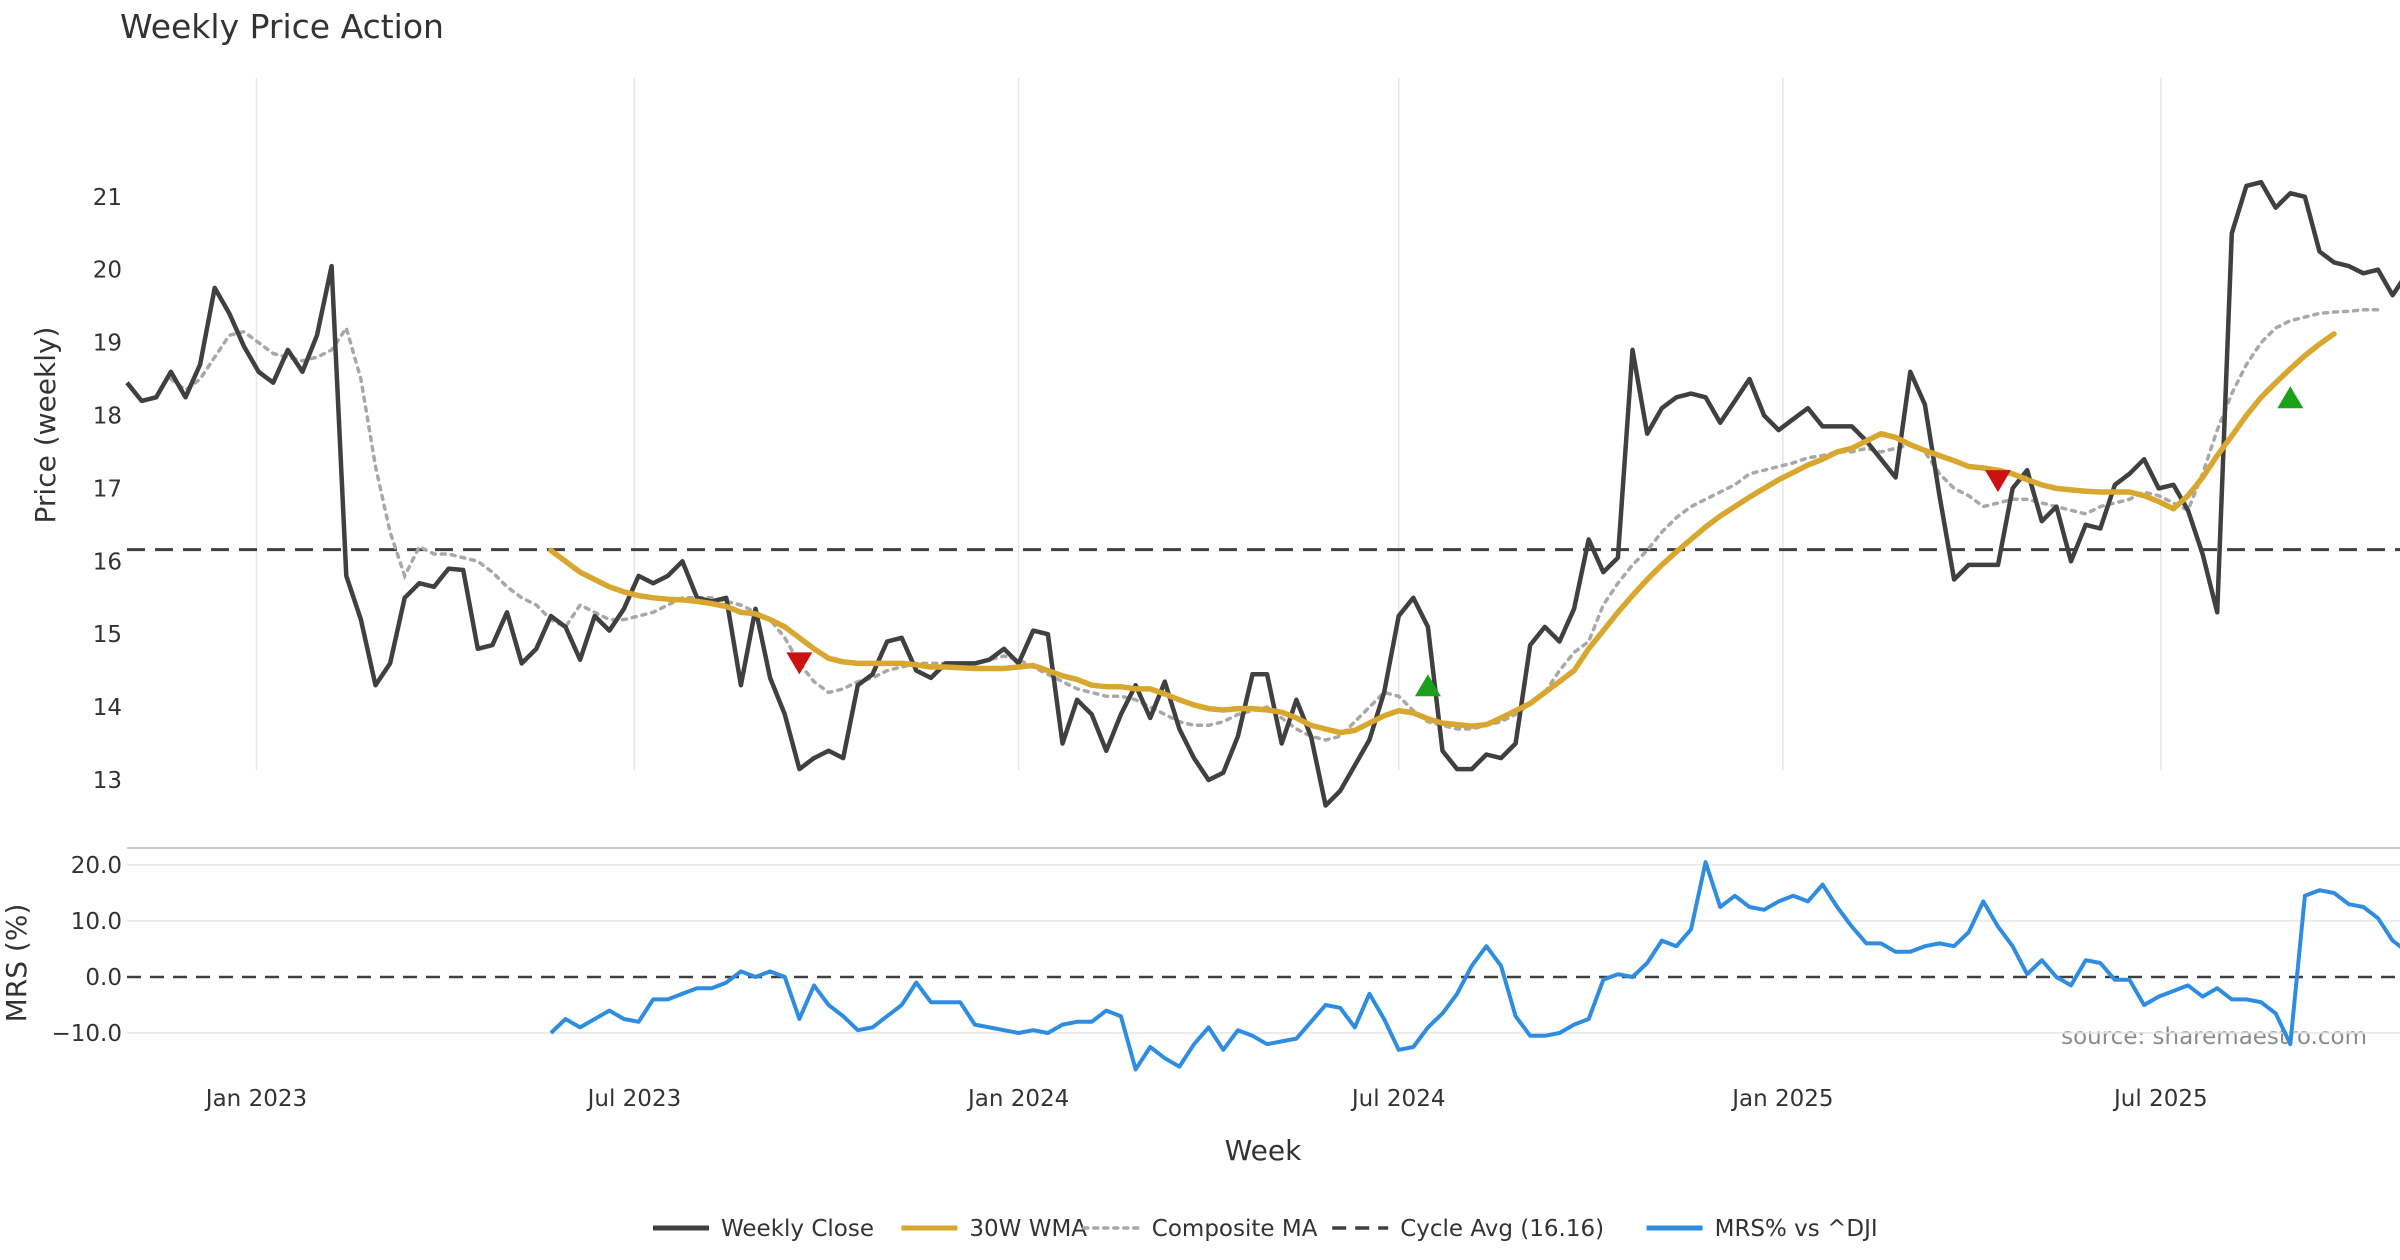 The image size is (2400, 1260). Describe the element at coordinates (107, 781) in the screenshot. I see `price-y-tick-label: 13` at that location.